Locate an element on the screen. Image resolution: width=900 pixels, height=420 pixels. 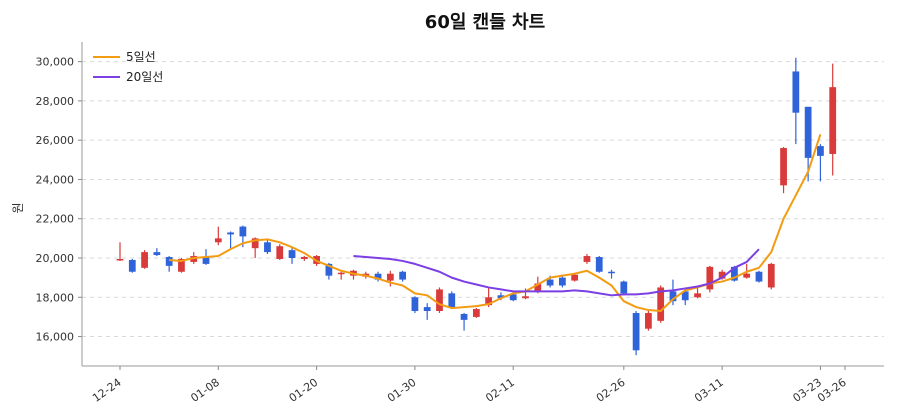
y-tick-label: 26,000 is located at coordinates (55, 140).